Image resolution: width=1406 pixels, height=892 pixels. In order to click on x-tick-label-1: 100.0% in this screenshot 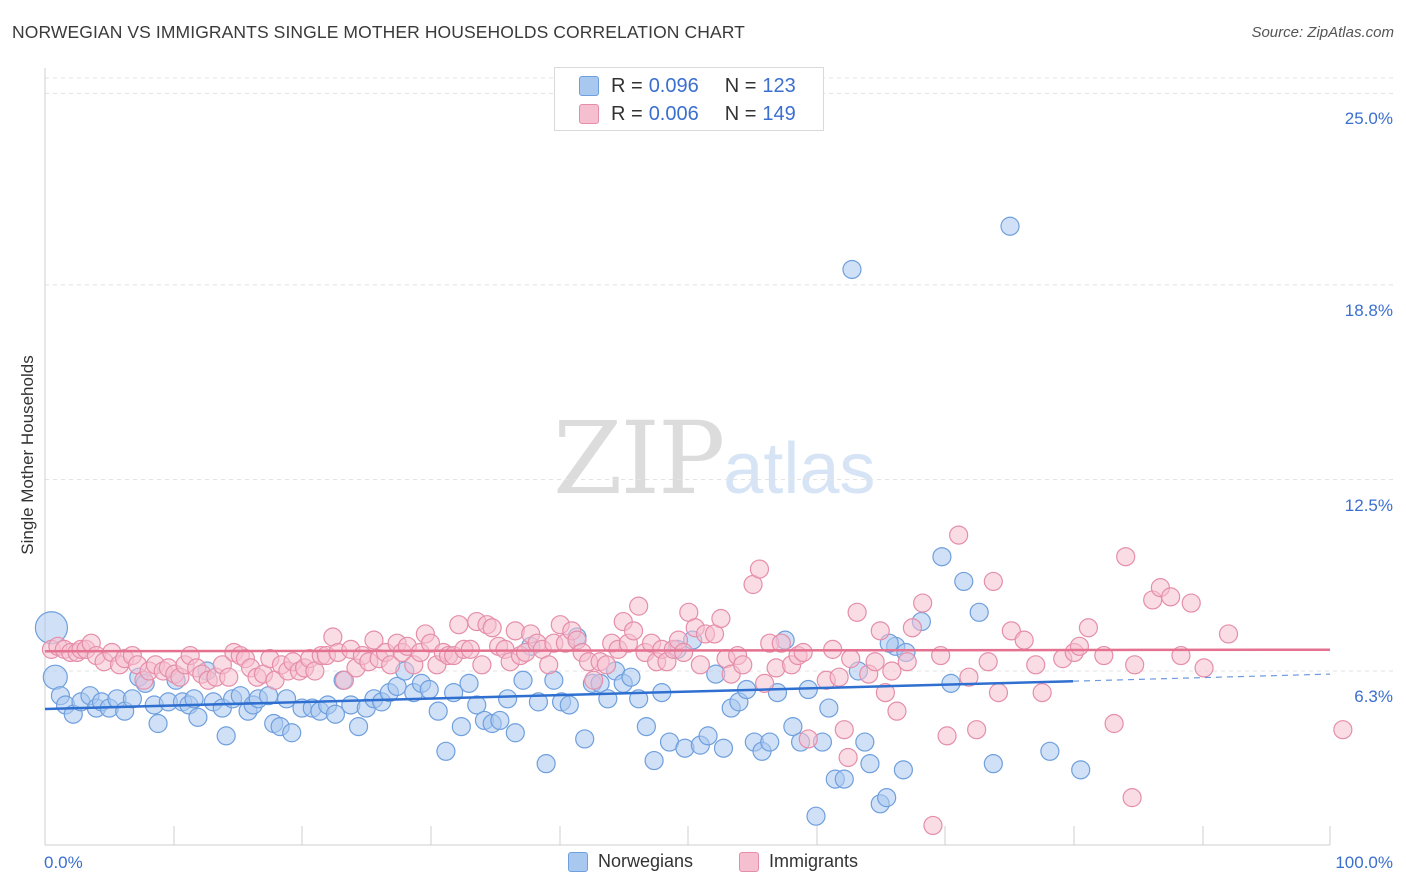, I will do `click(1364, 862)`.